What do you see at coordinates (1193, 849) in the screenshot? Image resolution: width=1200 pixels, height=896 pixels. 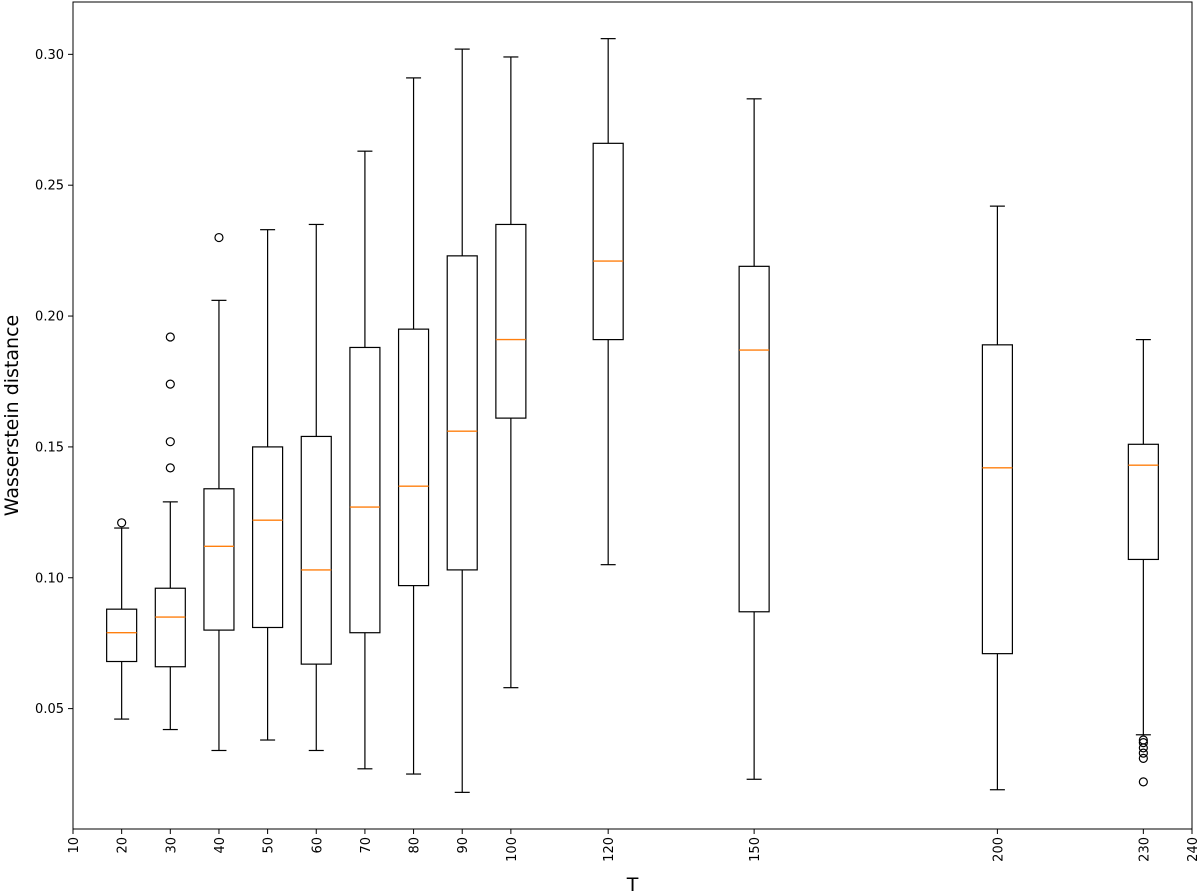 I see `x-tick-label-240: 240` at bounding box center [1193, 849].